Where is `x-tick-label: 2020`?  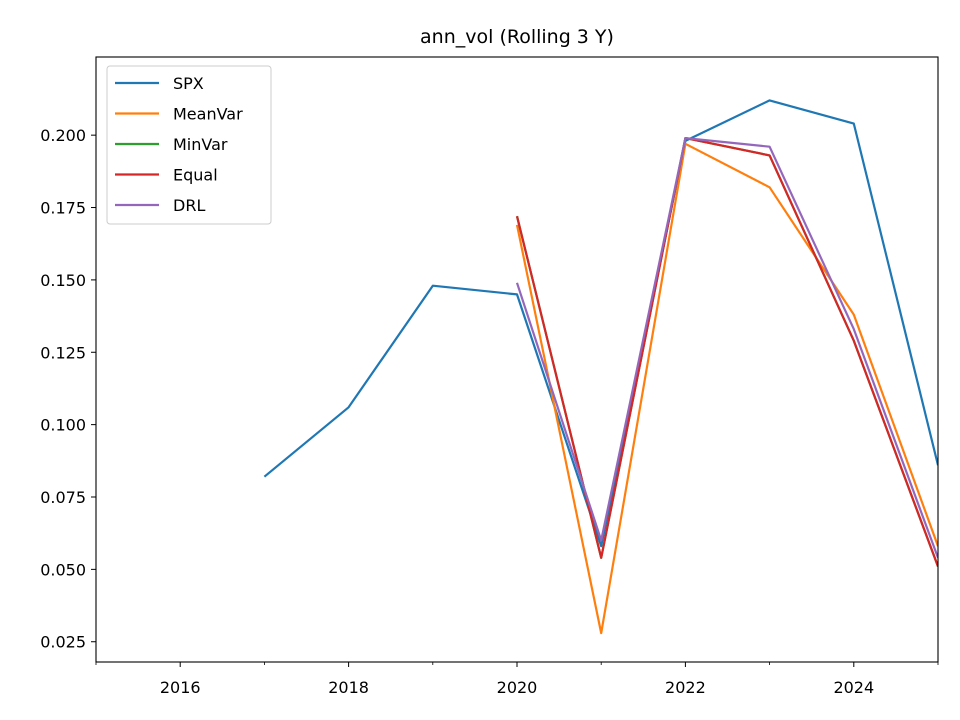
x-tick-label: 2020 is located at coordinates (517, 687).